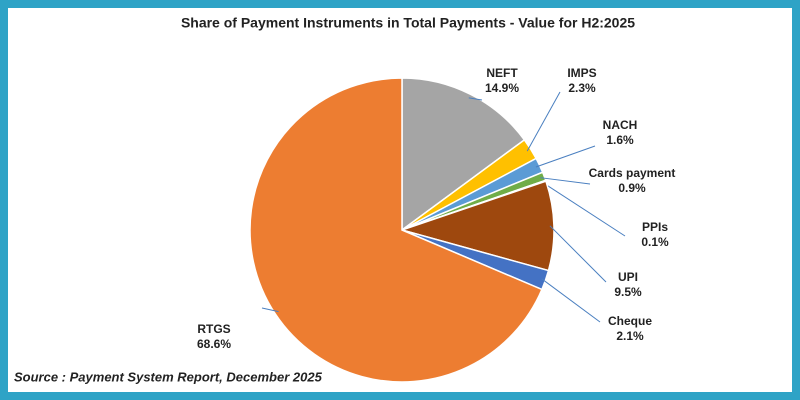  What do you see at coordinates (620, 140) in the screenshot?
I see `slice-value-label: 1.6%` at bounding box center [620, 140].